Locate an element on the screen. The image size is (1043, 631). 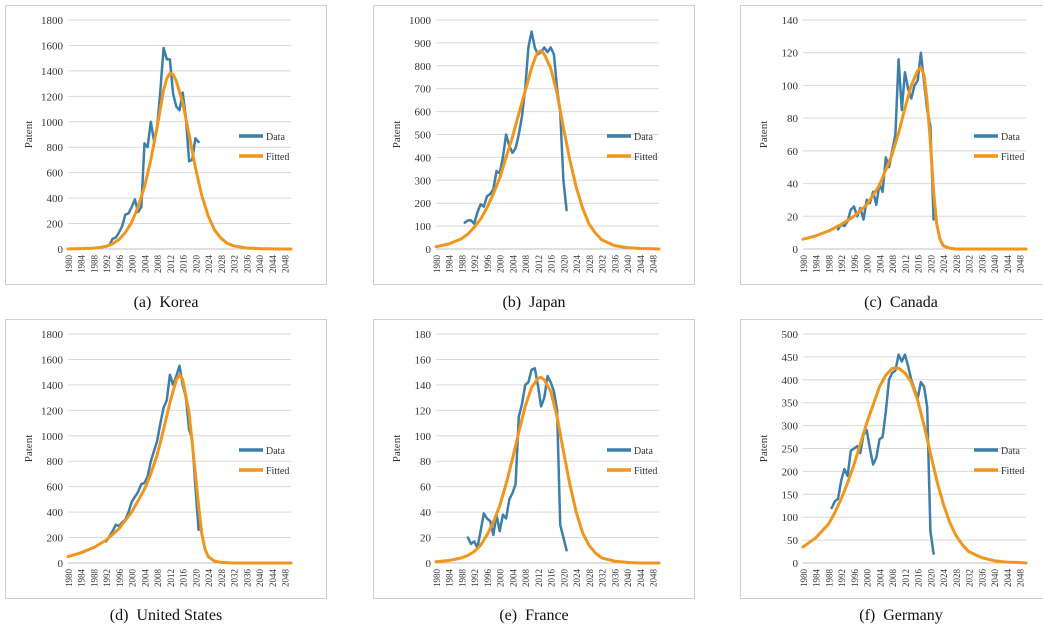
y-tick-label: 1000 is located at coordinates (52, 437).